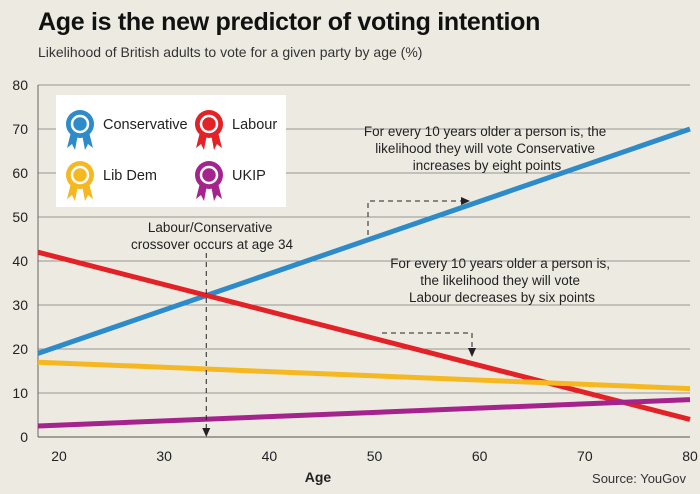  What do you see at coordinates (230, 181) in the screenshot?
I see `legend-item-ukip: UKIP` at bounding box center [230, 181].